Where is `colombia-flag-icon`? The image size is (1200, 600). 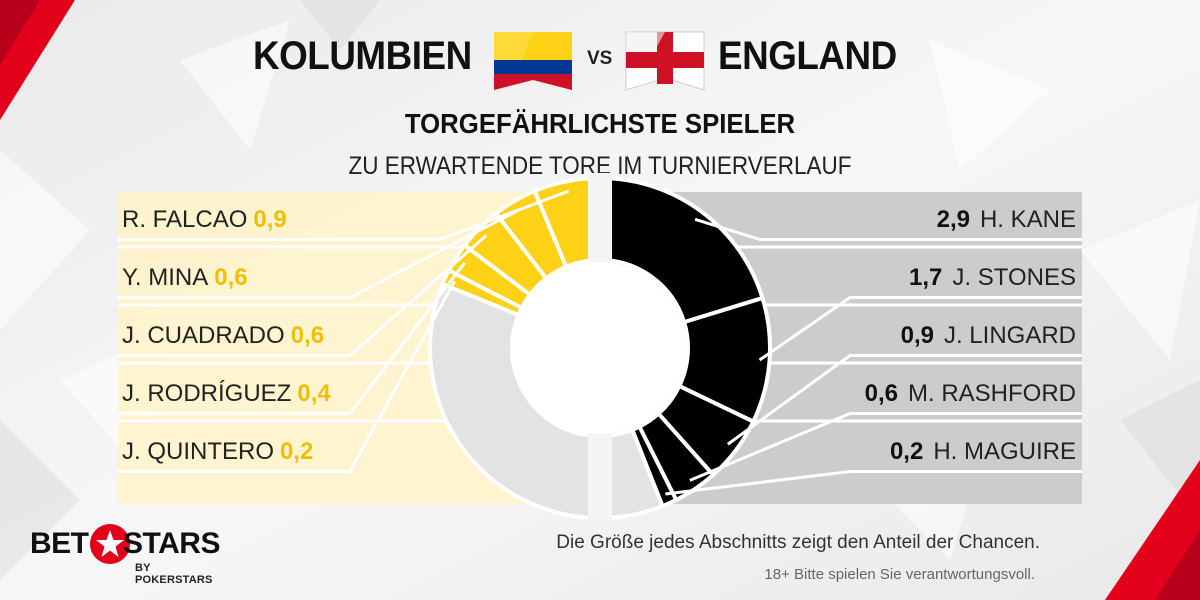
colombia-flag-icon is located at coordinates (533, 61).